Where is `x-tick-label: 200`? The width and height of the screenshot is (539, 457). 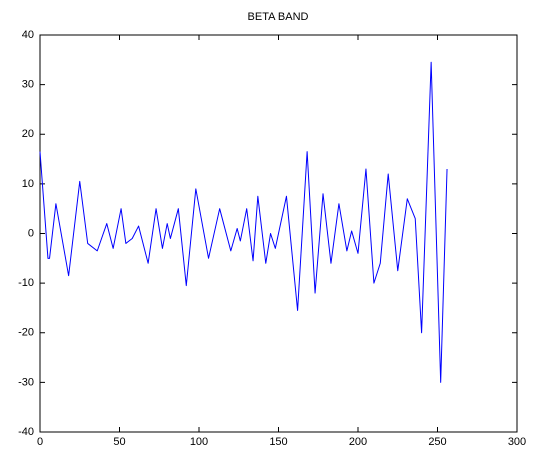
x-tick-label: 200 is located at coordinates (358, 442).